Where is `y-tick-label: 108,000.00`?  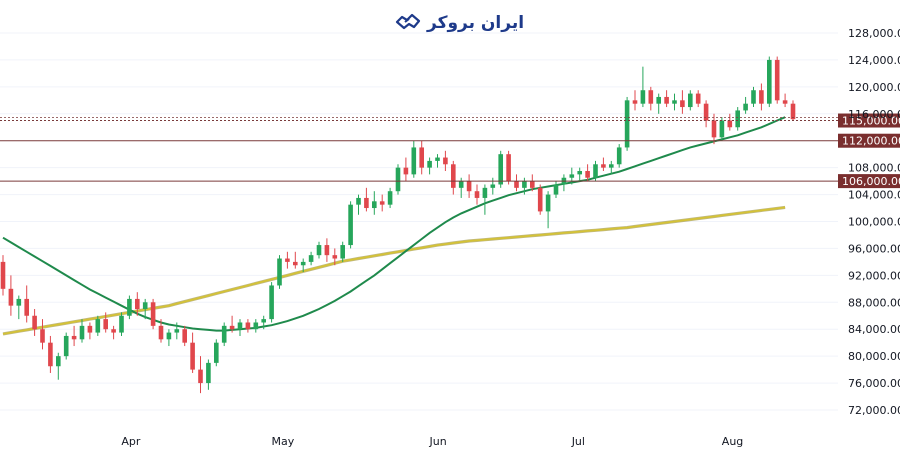
y-tick-label: 108,000.00 is located at coordinates (874, 168).